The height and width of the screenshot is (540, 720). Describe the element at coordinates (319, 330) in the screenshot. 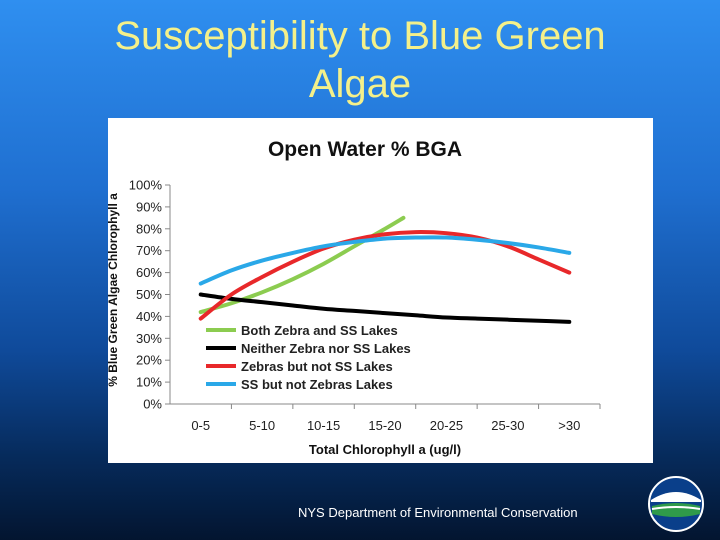

I see `legend-entry-0: Both Zebra and SS Lakes` at that location.